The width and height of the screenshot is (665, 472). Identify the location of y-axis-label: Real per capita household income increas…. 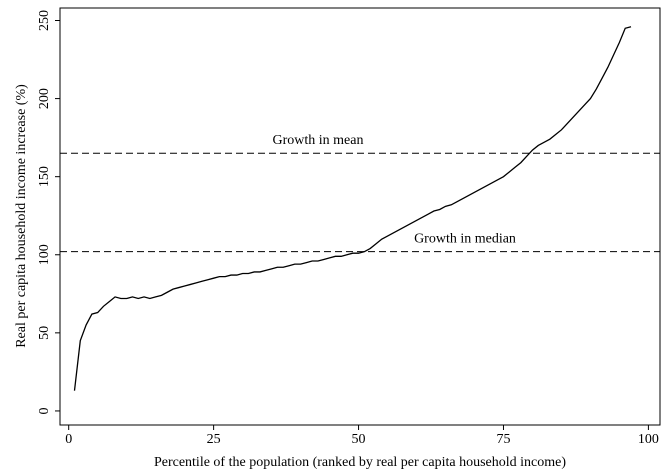
(21, 216).